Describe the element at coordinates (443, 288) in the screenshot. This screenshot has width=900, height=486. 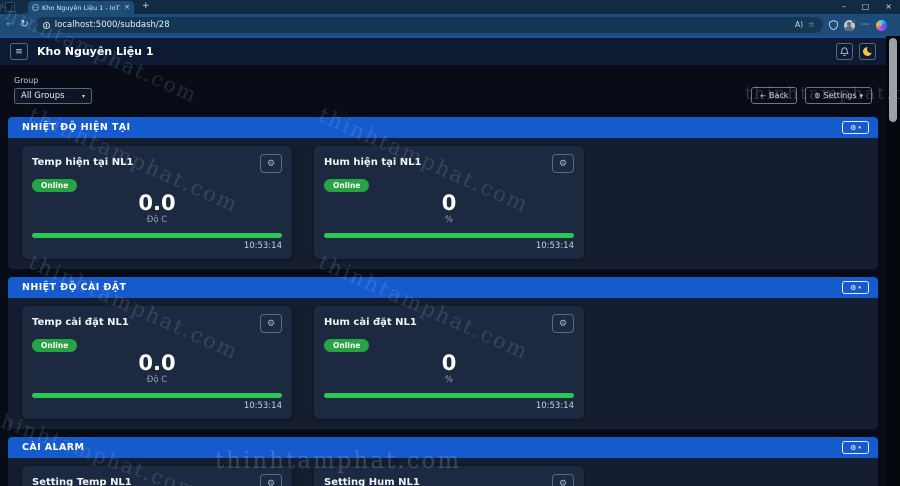
I see `section-header: NHIỆT ĐỘ CÀI ĐẶT ⚙ ▾` at that location.